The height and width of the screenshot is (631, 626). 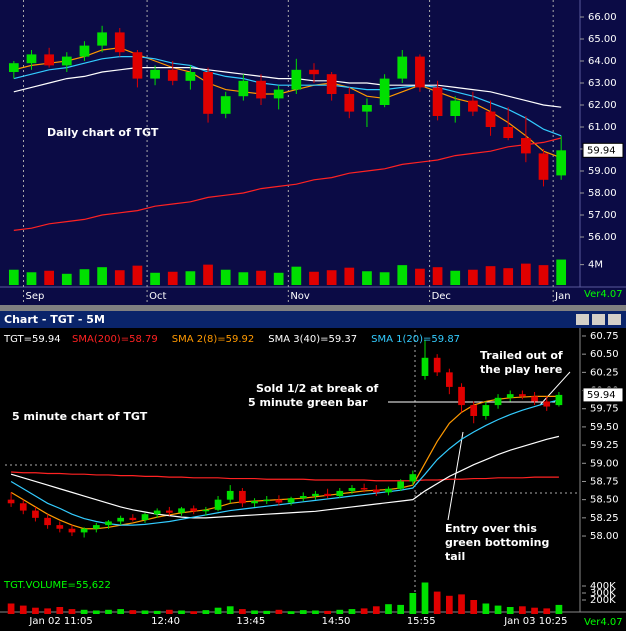 What do you see at coordinates (603, 593) in the screenshot?
I see `volume-tick-label: 300K` at bounding box center [603, 593].